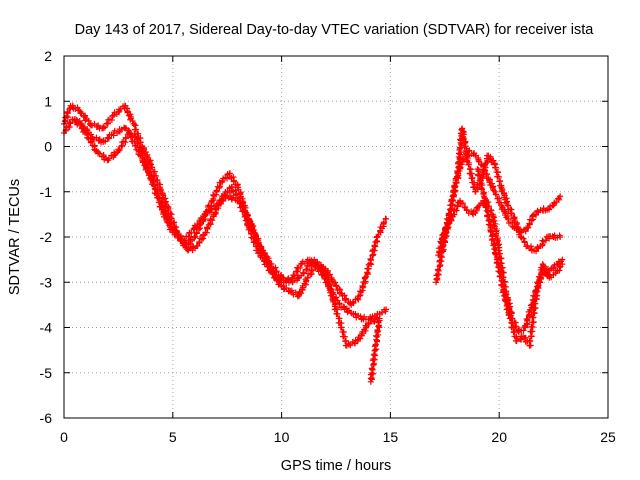 The height and width of the screenshot is (480, 640). What do you see at coordinates (375, 350) in the screenshot?
I see `series-track-d` at bounding box center [375, 350].